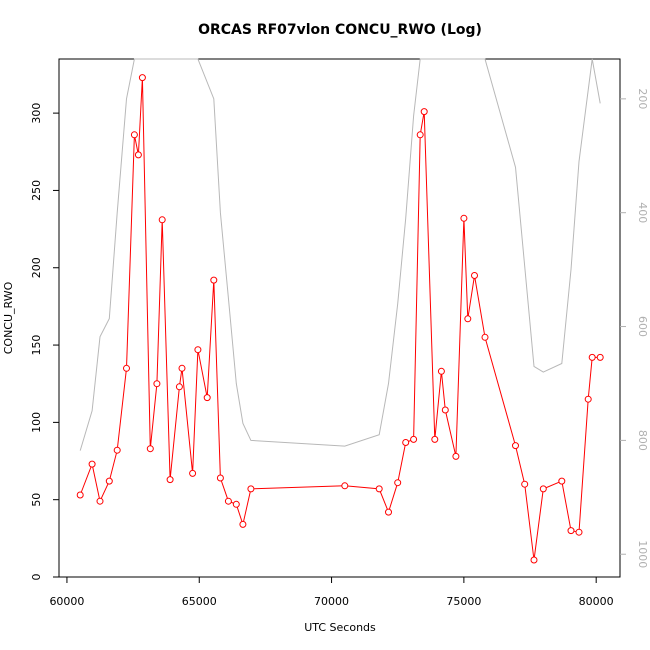  Describe the element at coordinates (36, 190) in the screenshot. I see `y-tick-label: 250` at that location.